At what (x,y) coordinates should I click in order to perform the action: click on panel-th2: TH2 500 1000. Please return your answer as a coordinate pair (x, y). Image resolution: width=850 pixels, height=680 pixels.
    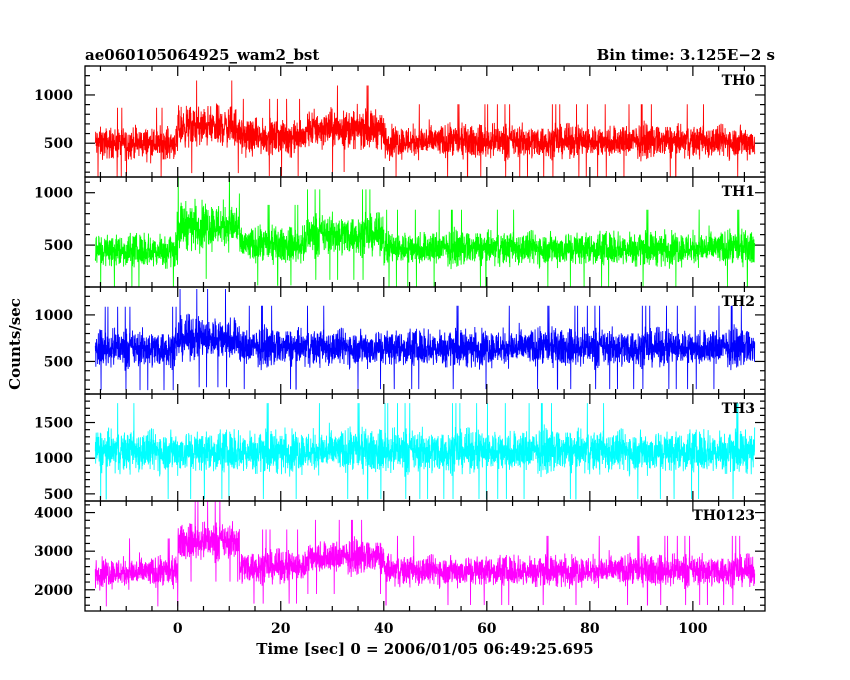
    Looking at the image, I should click on (400, 340).